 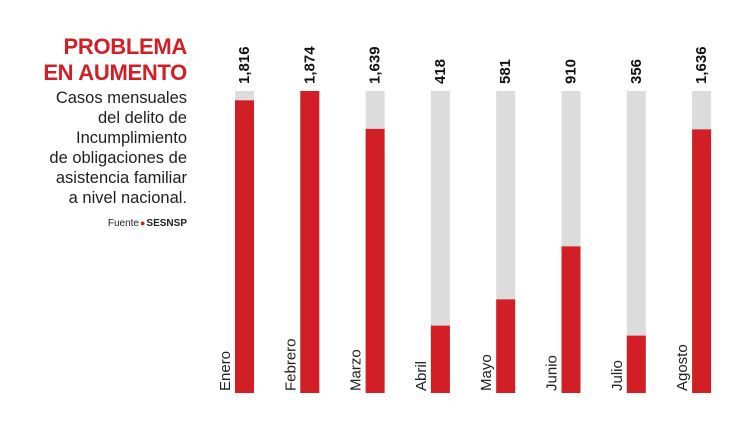 I want to click on category-label: Julio, so click(x=617, y=375).